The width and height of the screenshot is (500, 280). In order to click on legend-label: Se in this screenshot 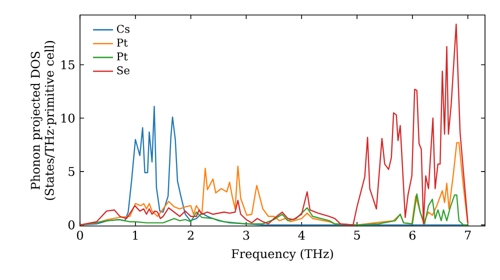, I will do `click(123, 70)`.